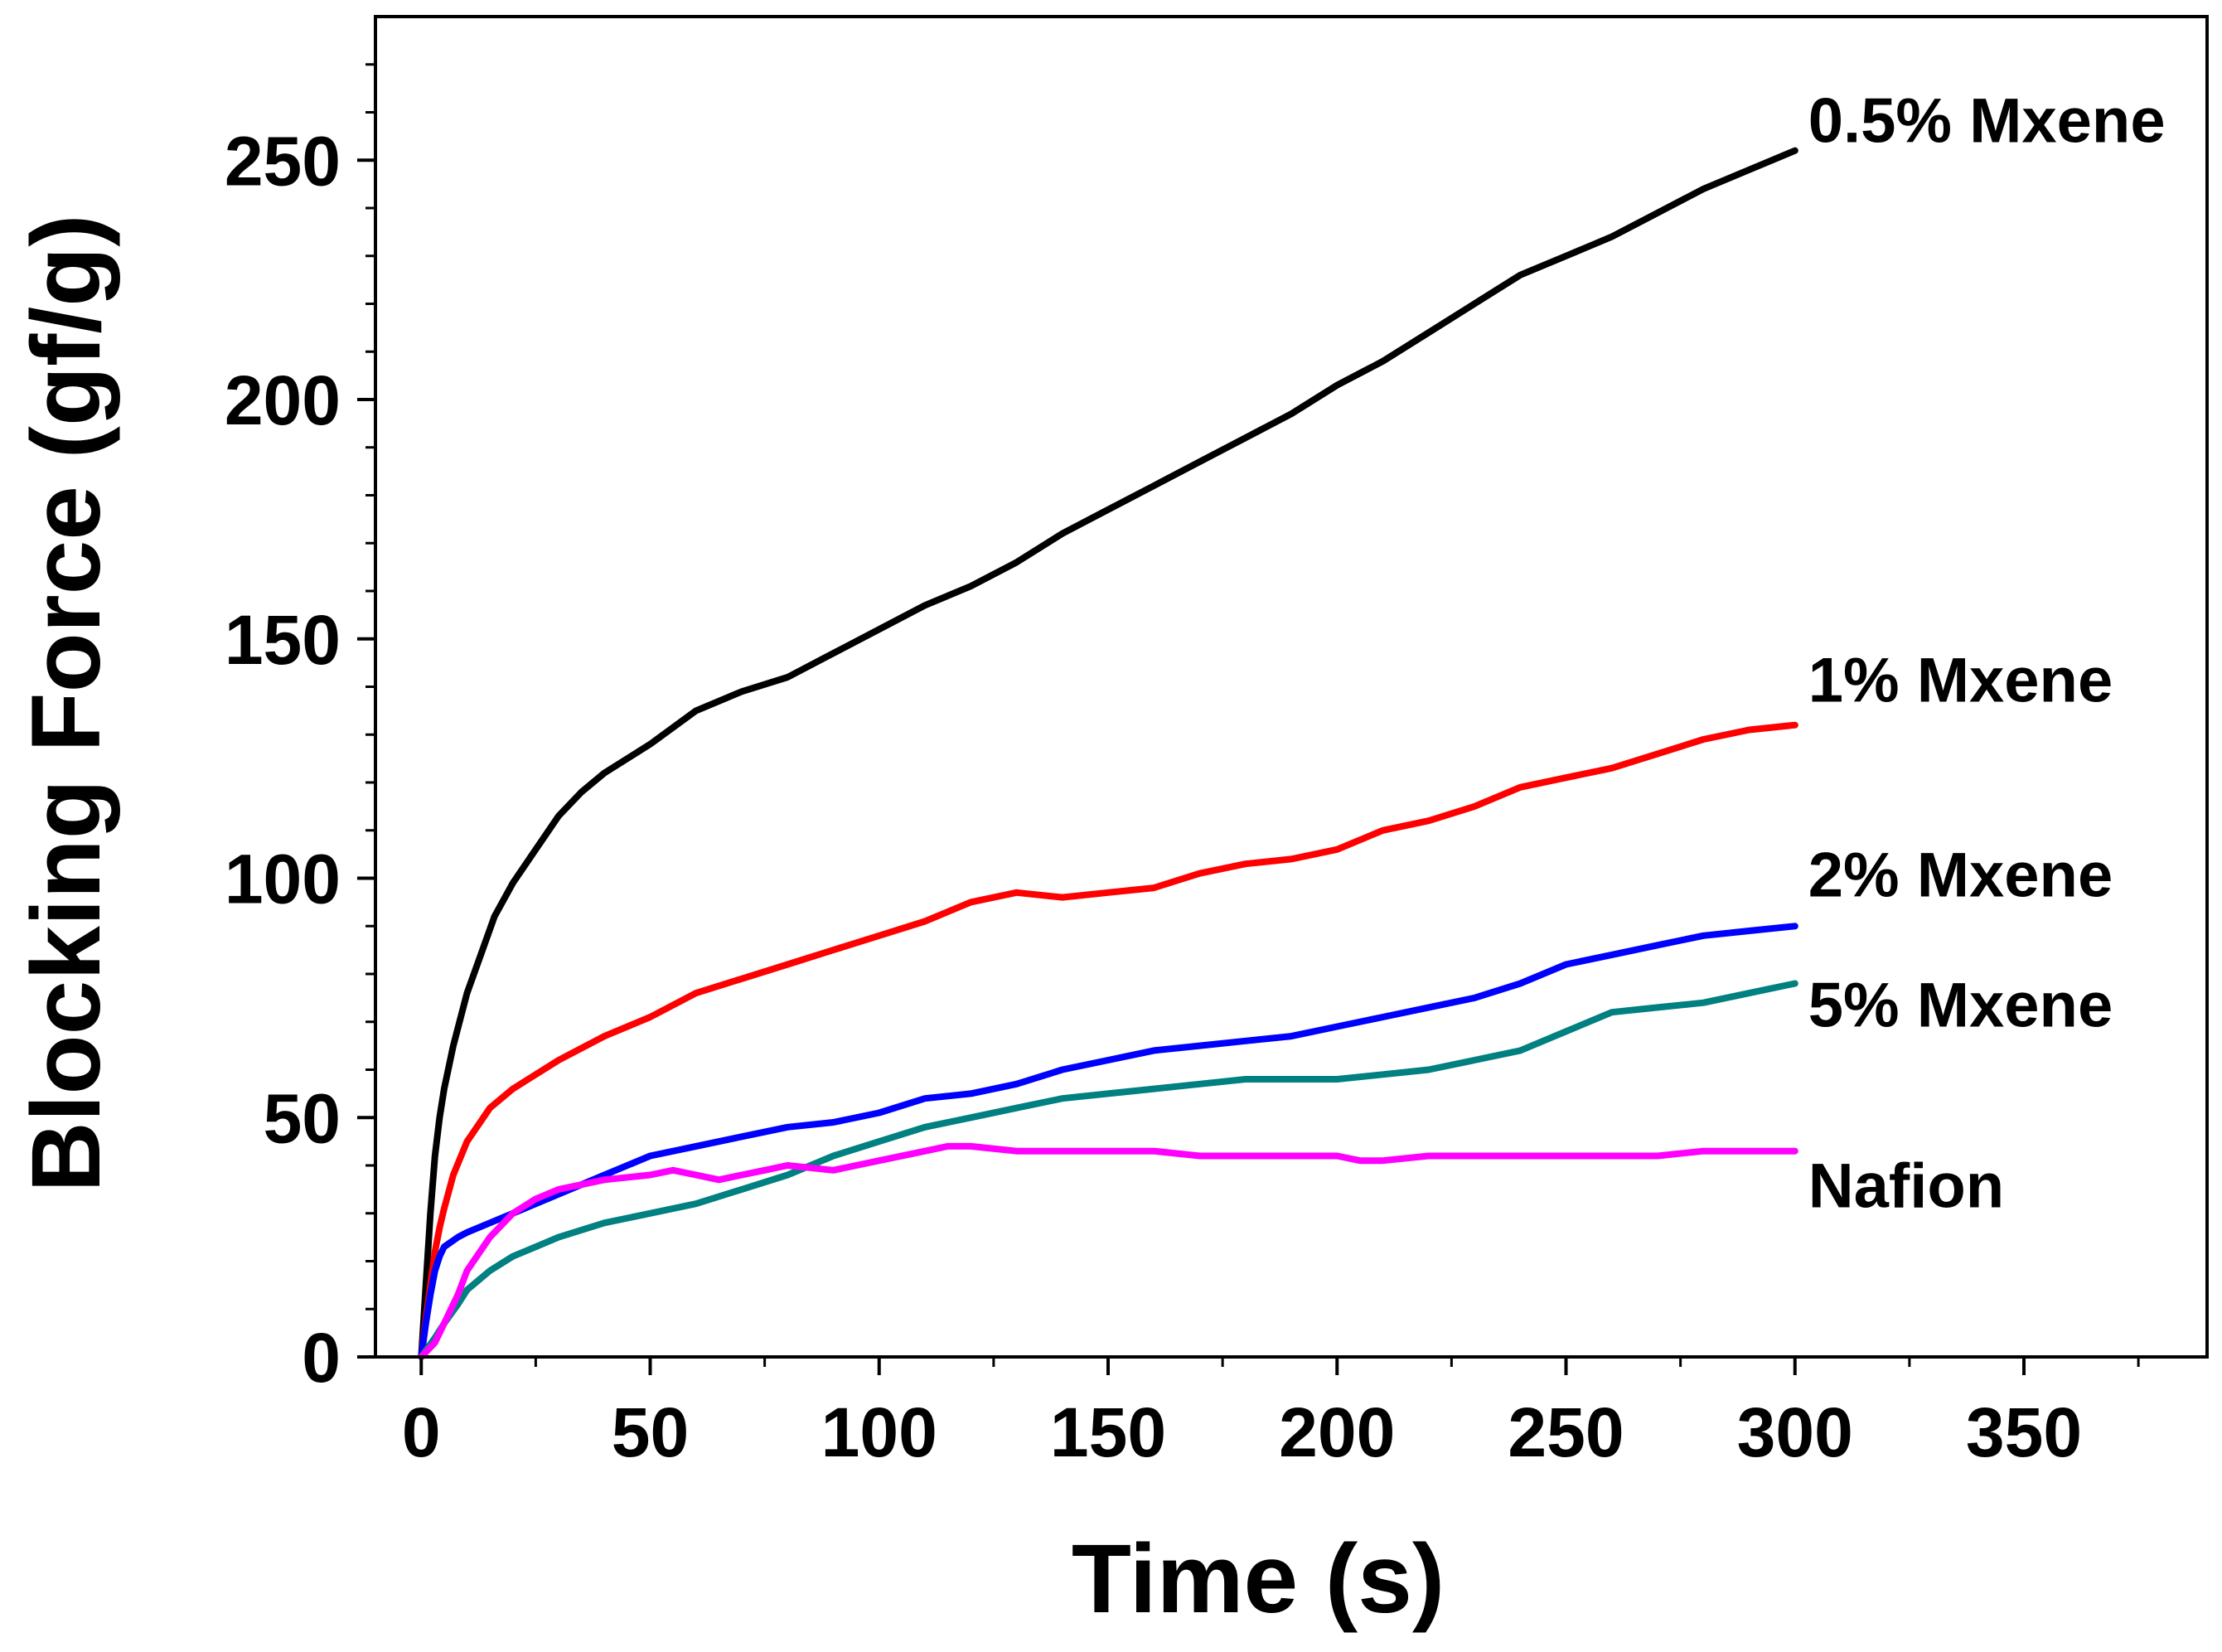 This screenshot has height=1652, width=2222. Describe the element at coordinates (67, 704) in the screenshot. I see `y-axis-title: Blocking Force (gf/g)` at that location.